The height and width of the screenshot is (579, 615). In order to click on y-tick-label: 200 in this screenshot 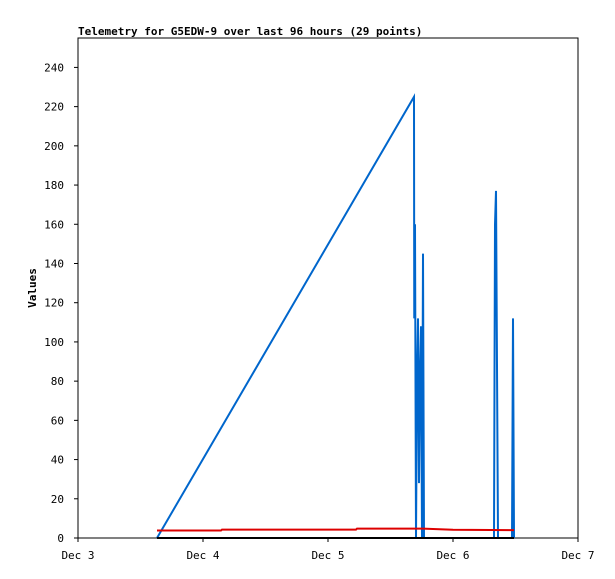, I will do `click(54, 146)`.